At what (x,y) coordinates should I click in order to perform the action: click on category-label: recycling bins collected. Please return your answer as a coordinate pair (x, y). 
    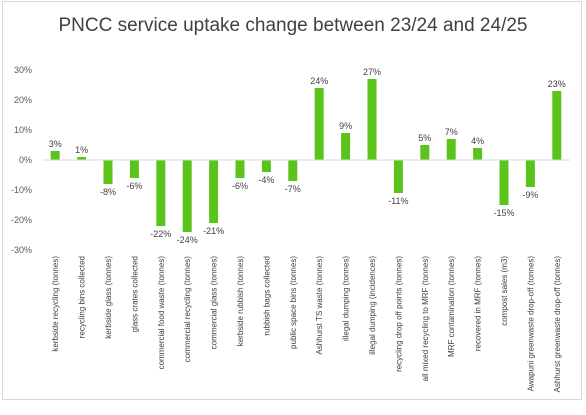
    Looking at the image, I should click on (82, 297).